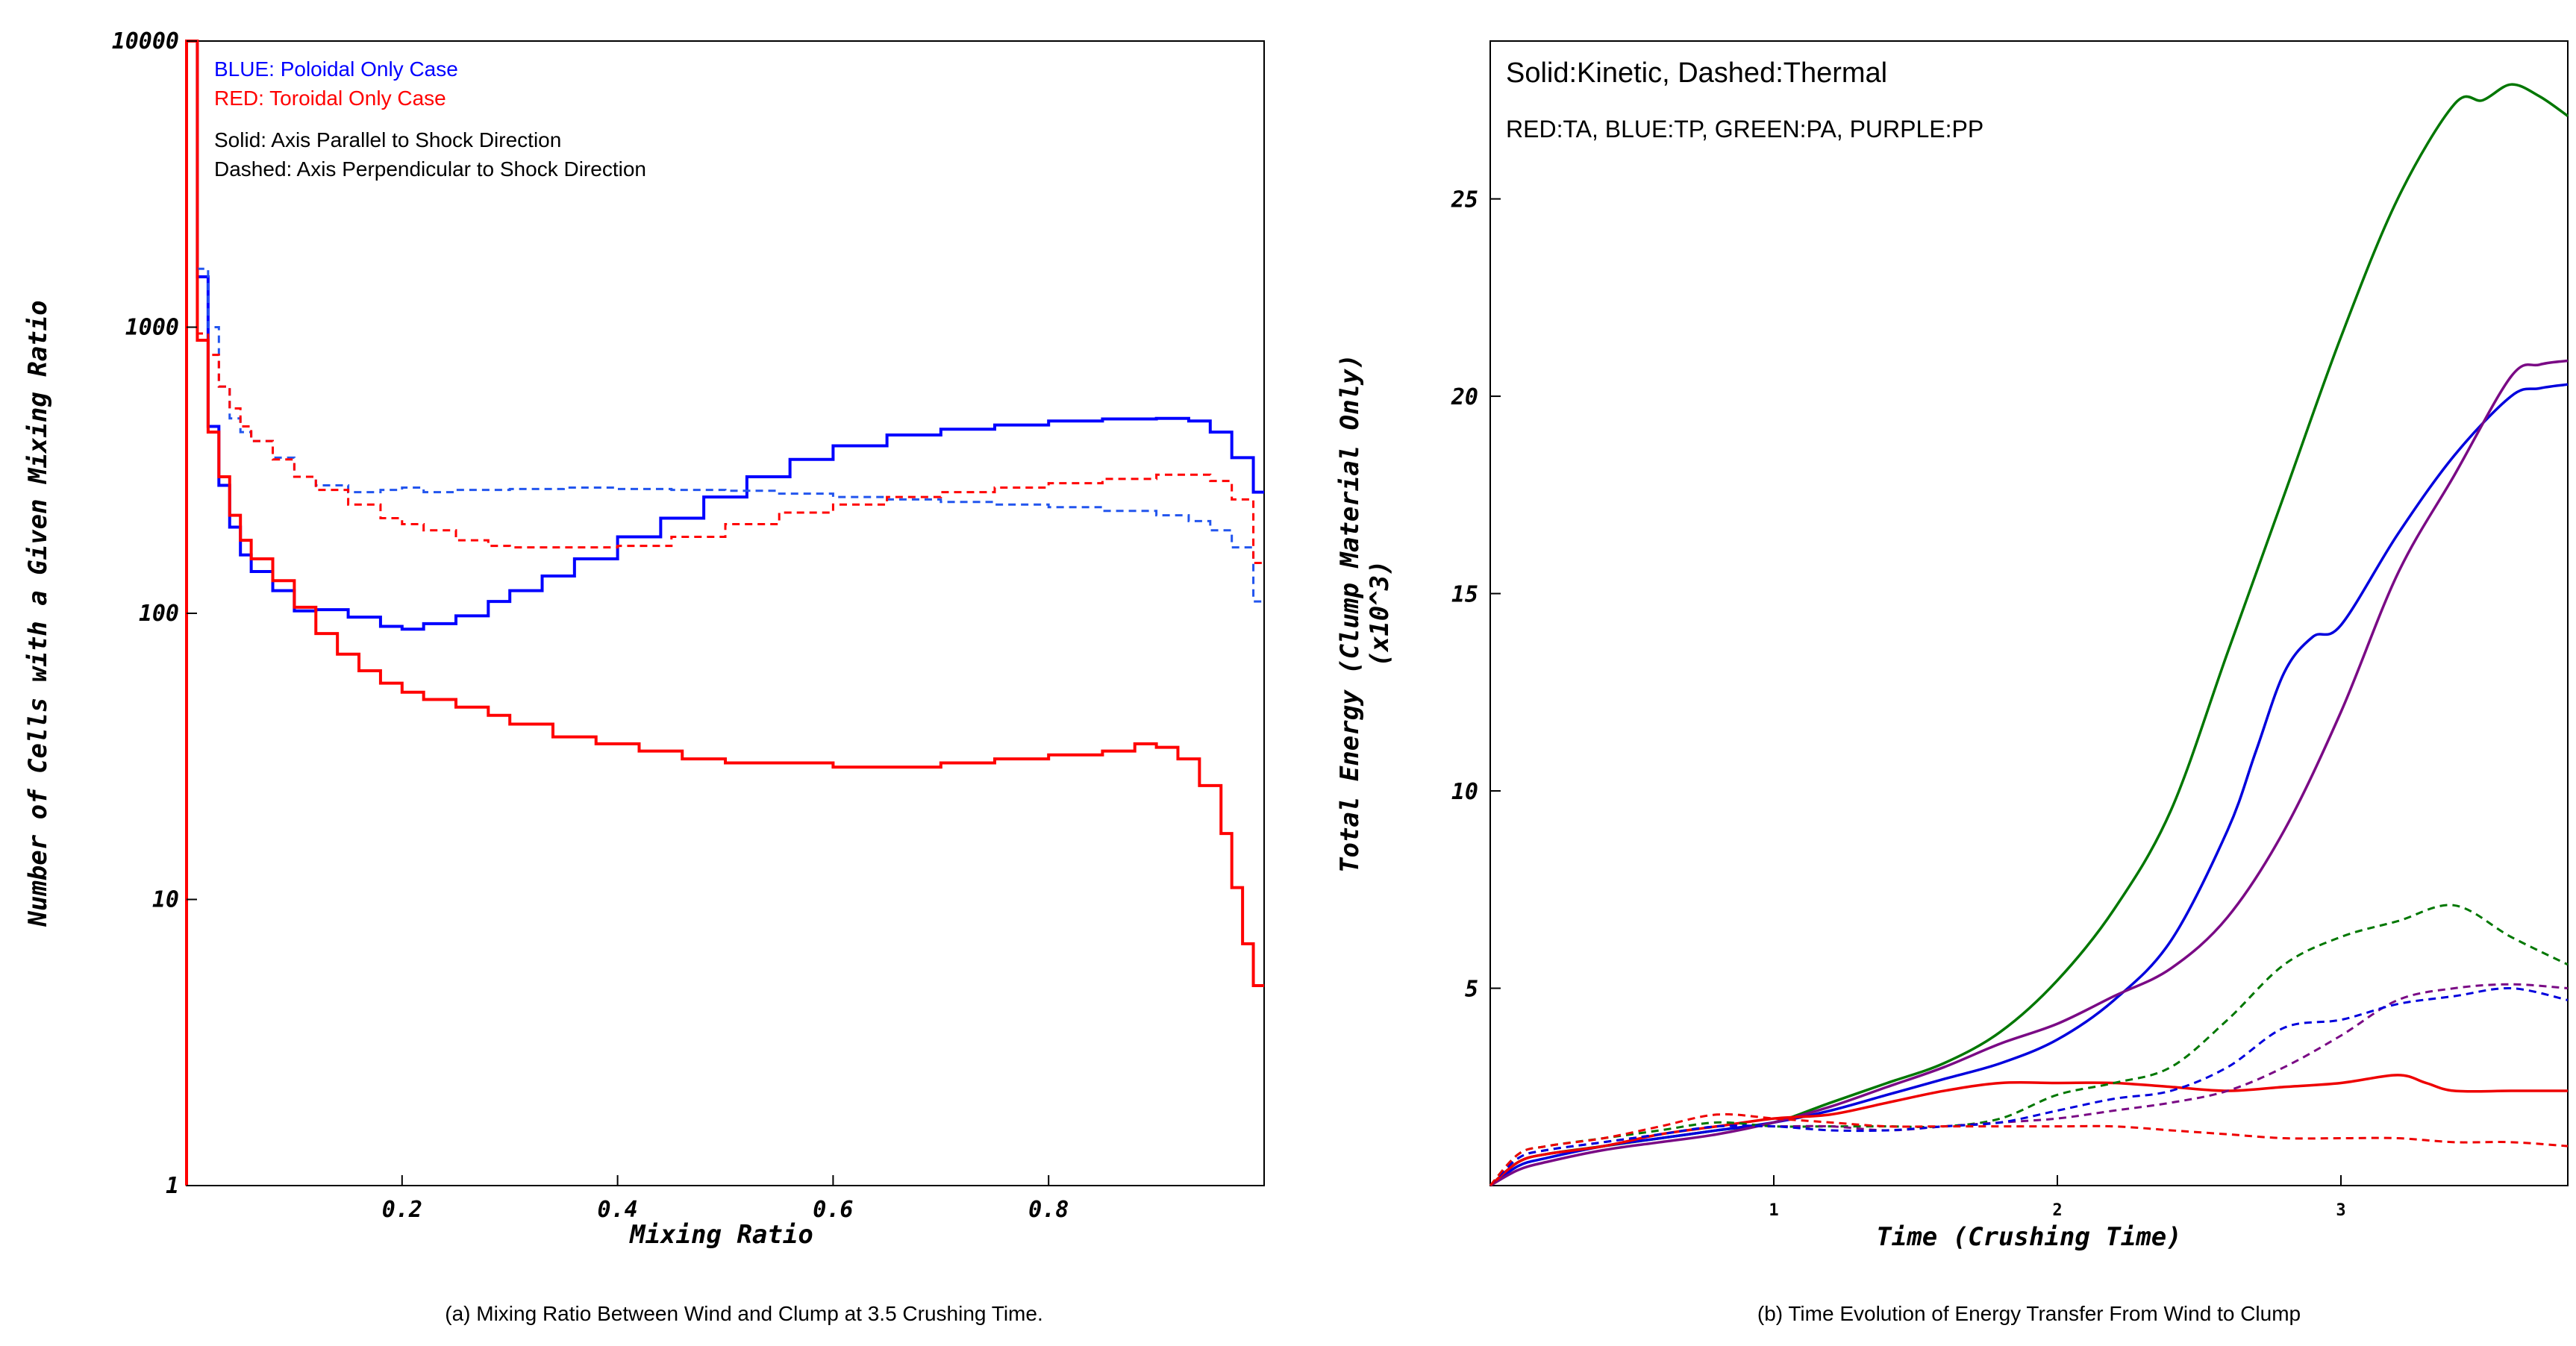  What do you see at coordinates (330, 98) in the screenshot?
I see `panel-a-legend-entry: RED: Toroidal Only Case` at bounding box center [330, 98].